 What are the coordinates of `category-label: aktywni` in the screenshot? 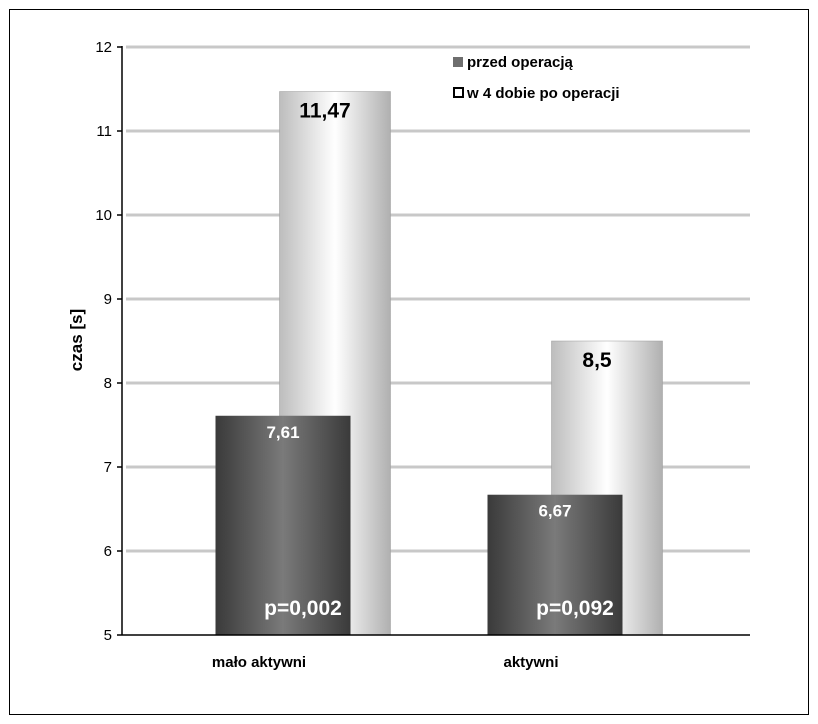 It's located at (530, 662).